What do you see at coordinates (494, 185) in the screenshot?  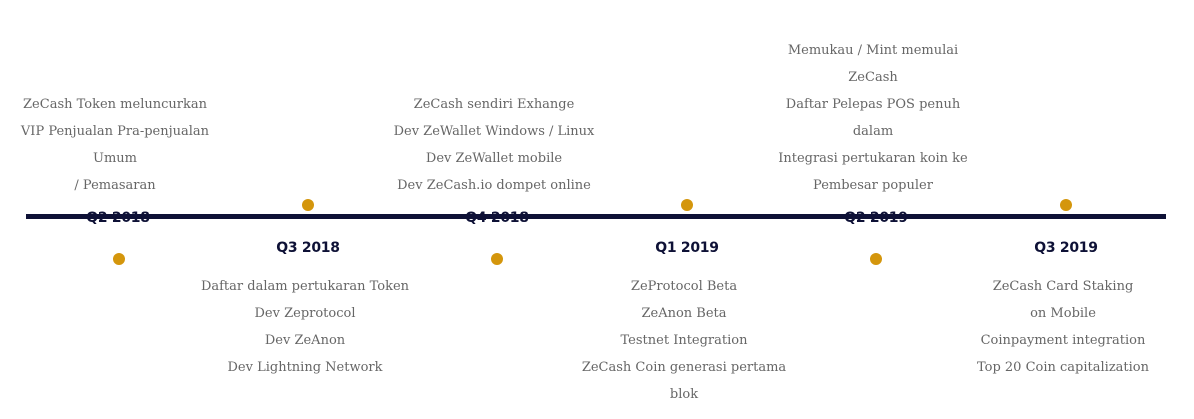 I see `milestone-item: Dev ZeCash.io dompet online` at bounding box center [494, 185].